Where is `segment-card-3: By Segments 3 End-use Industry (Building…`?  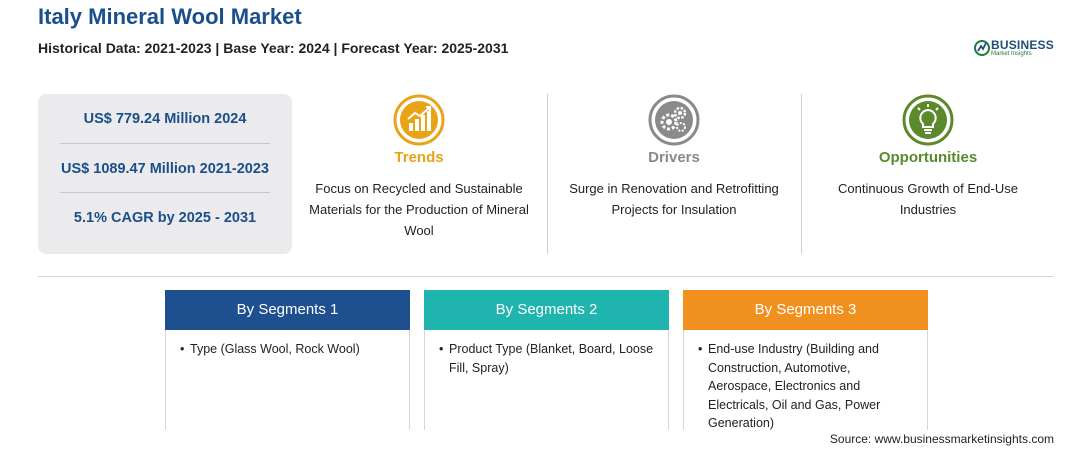
segment-card-3: By Segments 3 End-use Industry (Building… is located at coordinates (805, 360).